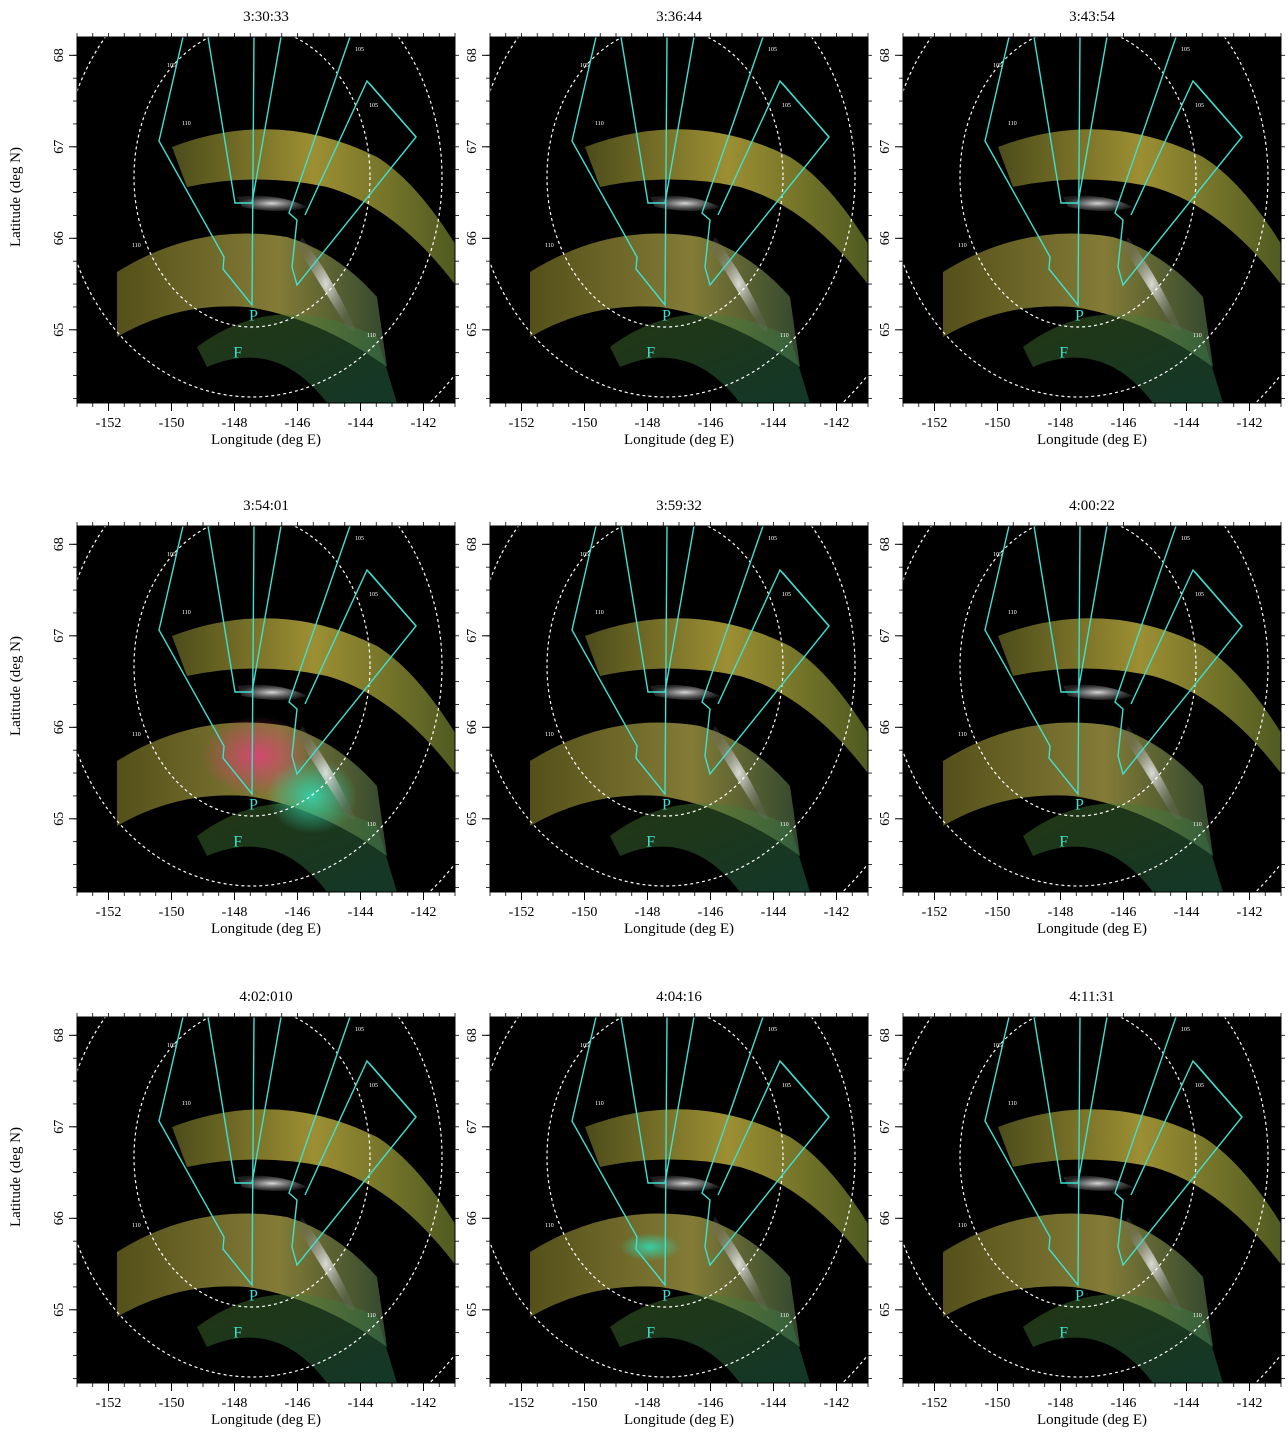  What do you see at coordinates (266, 506) in the screenshot?
I see `panel-title: 3:54:01` at bounding box center [266, 506].